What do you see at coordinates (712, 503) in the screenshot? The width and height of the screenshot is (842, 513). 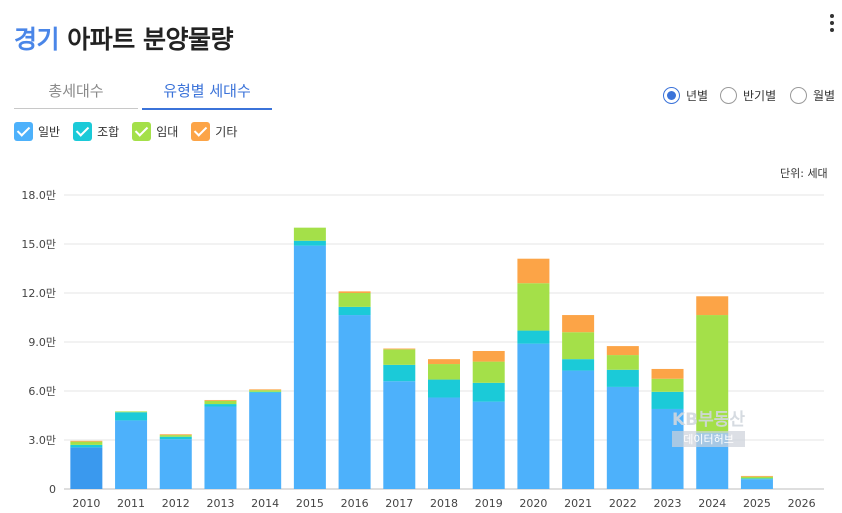 I see `x-tick-label: 2024` at bounding box center [712, 503].